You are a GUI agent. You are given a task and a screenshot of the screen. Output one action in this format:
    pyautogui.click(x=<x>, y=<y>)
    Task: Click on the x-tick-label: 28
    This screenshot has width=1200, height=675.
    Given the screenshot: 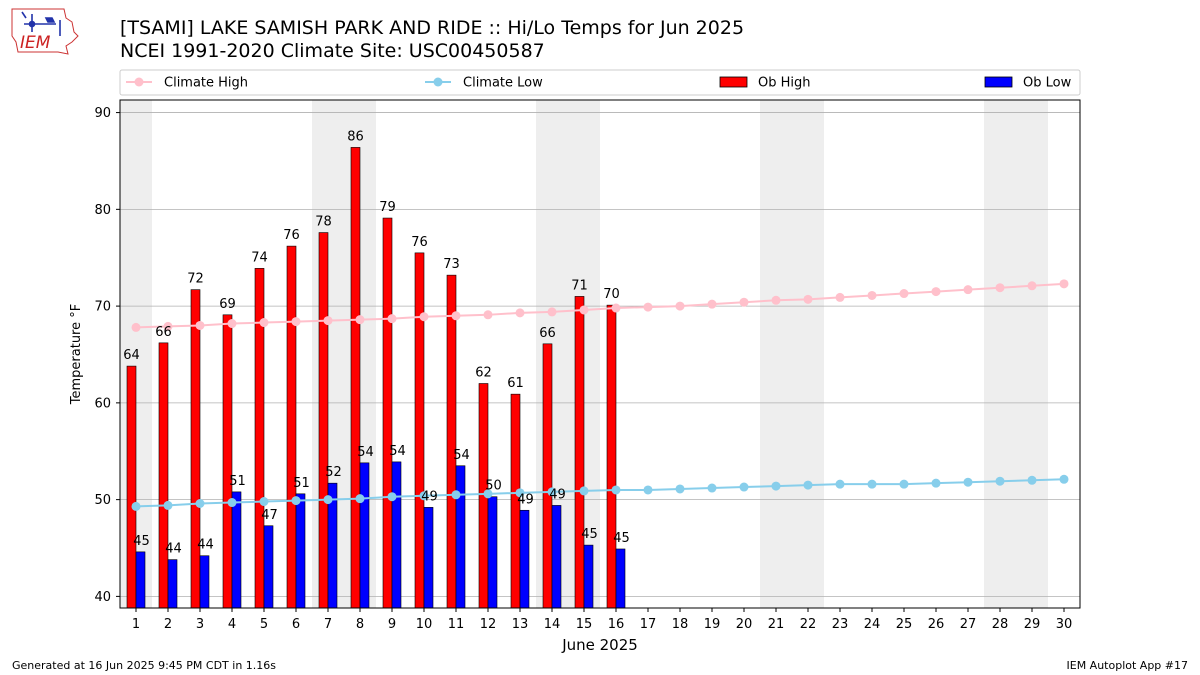 What is the action you would take?
    pyautogui.click(x=1000, y=624)
    